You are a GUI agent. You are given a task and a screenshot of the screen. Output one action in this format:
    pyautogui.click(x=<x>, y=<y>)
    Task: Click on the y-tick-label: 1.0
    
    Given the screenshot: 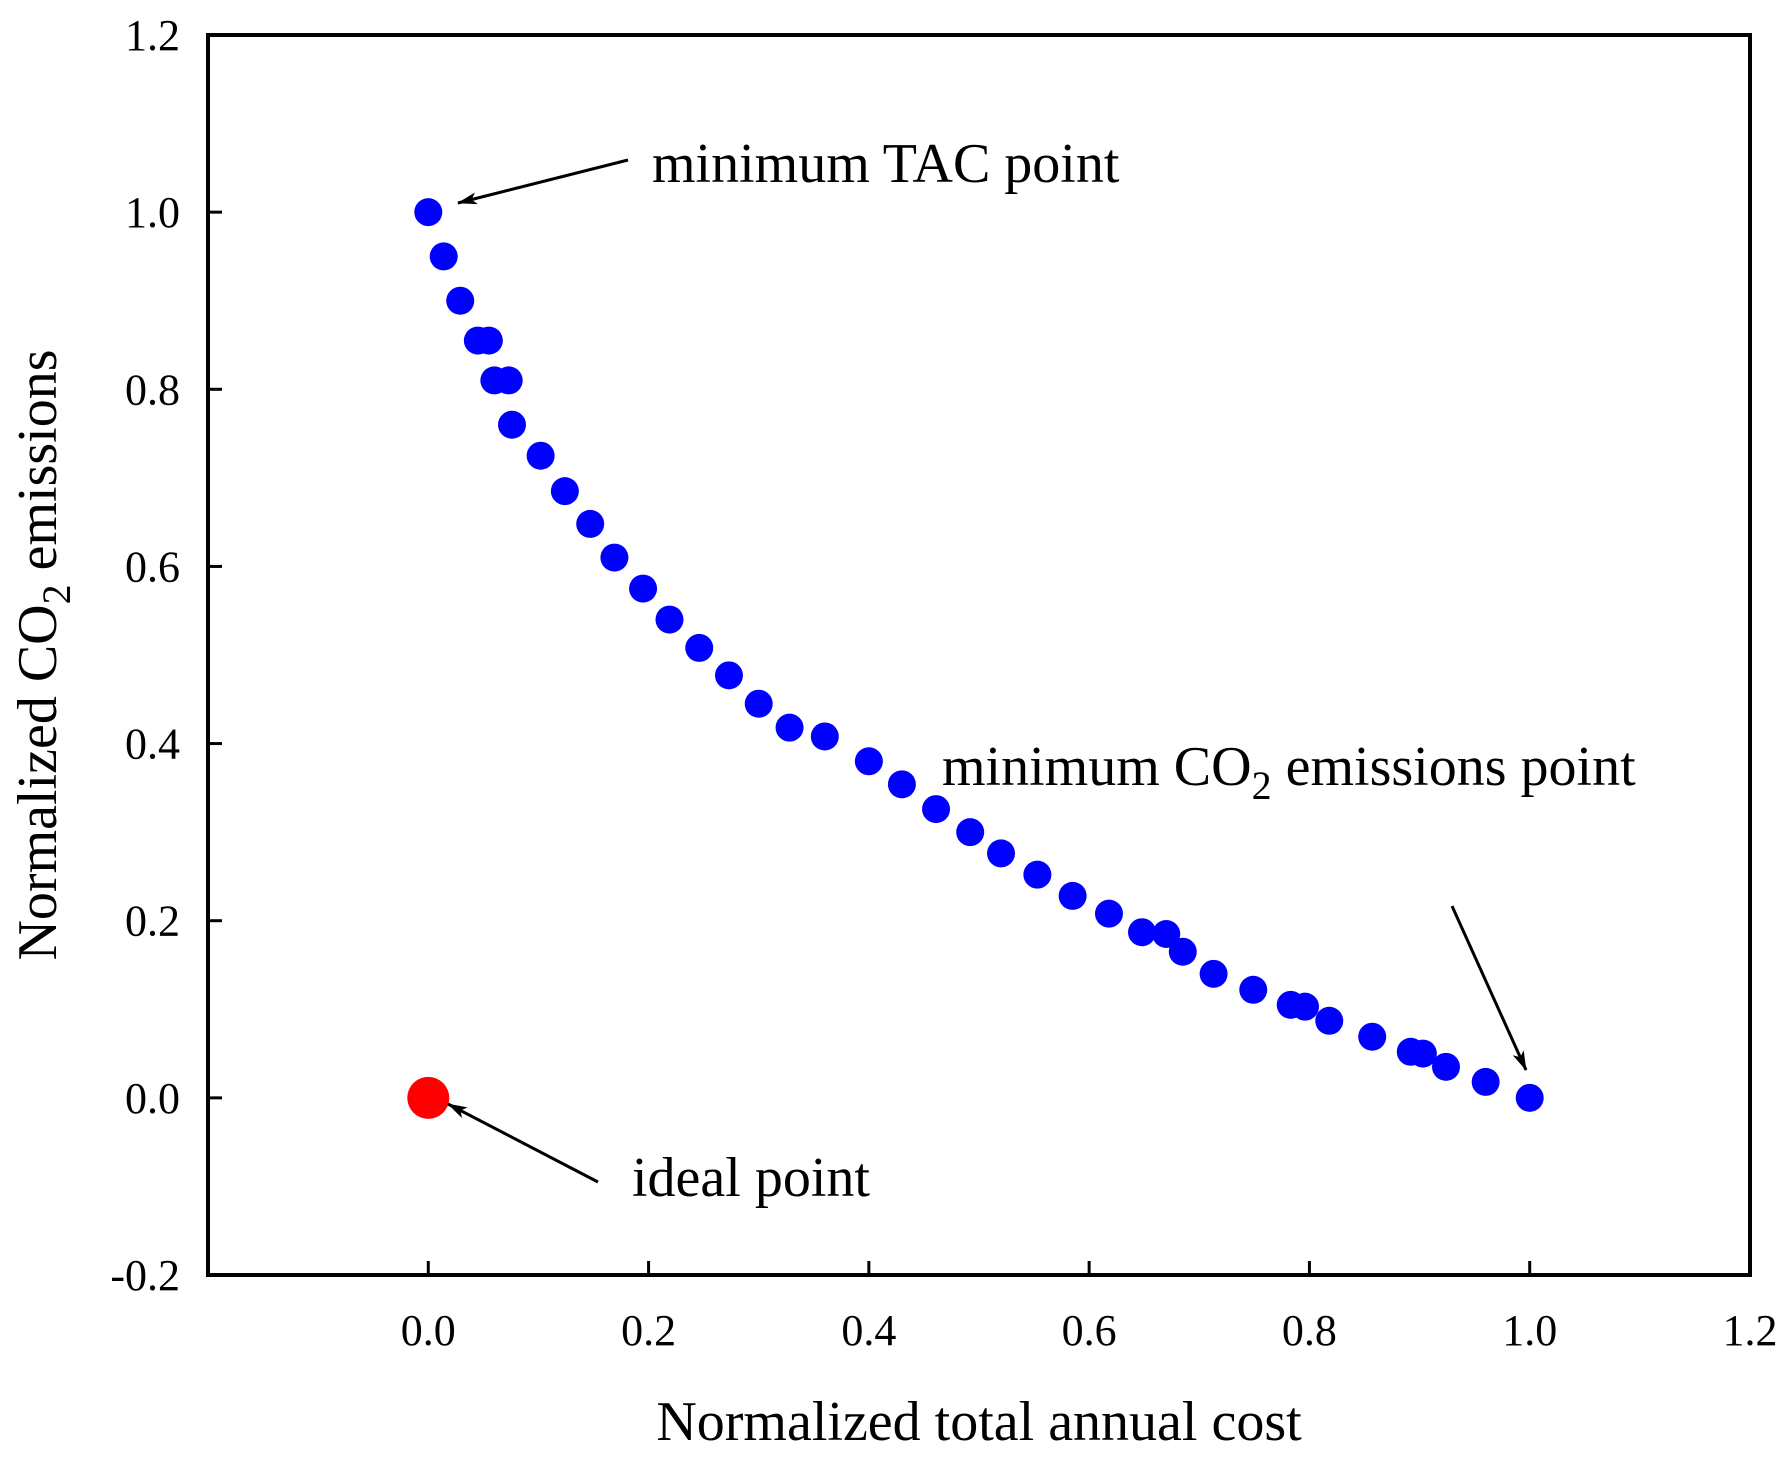 What is the action you would take?
    pyautogui.click(x=152, y=212)
    